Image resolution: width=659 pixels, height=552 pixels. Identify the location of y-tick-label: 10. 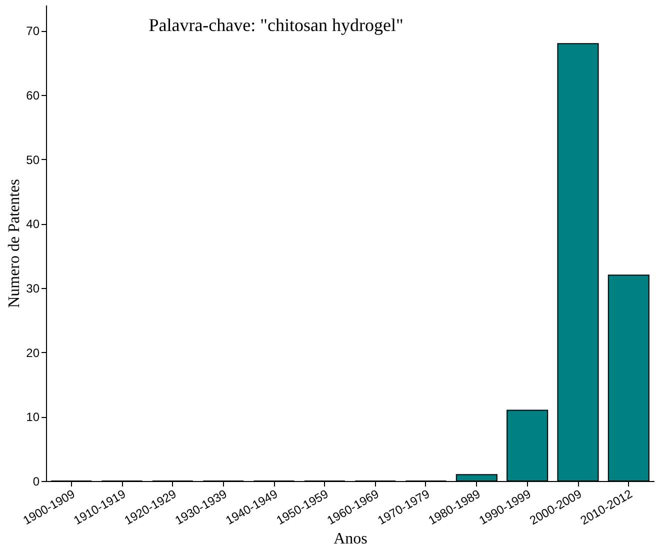
(33, 417).